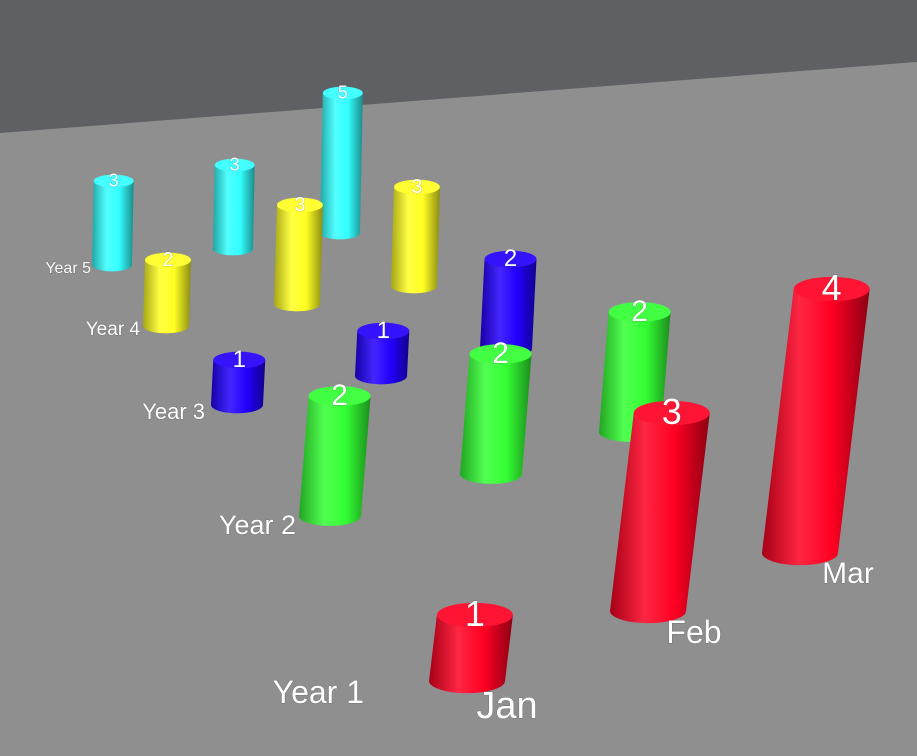 This screenshot has height=756, width=917. What do you see at coordinates (318, 692) in the screenshot?
I see `series-label: Year 1` at bounding box center [318, 692].